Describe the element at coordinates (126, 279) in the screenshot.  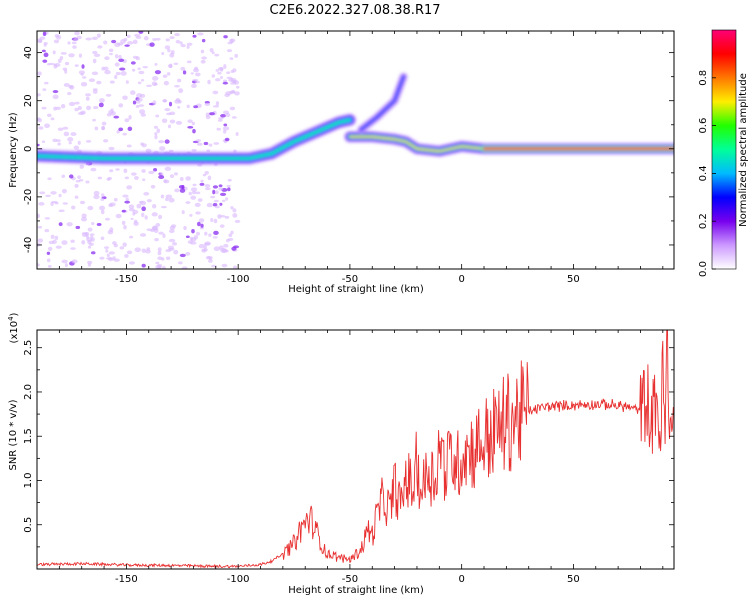
I see `heatmap-x-tick-label: -150` at that location.